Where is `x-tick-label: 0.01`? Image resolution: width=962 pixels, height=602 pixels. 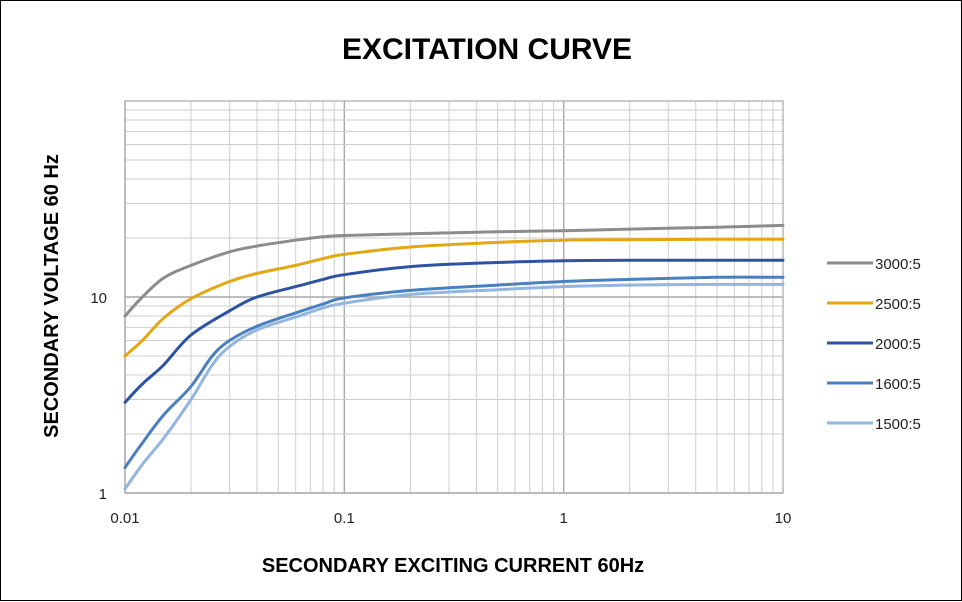
x-tick-label: 0.01 is located at coordinates (124, 518).